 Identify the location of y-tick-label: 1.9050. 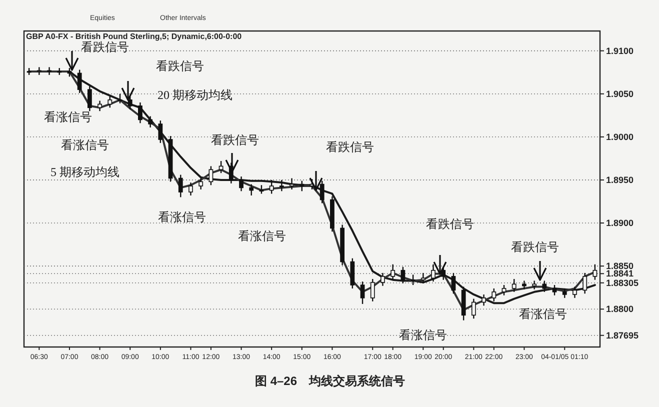
(620, 93).